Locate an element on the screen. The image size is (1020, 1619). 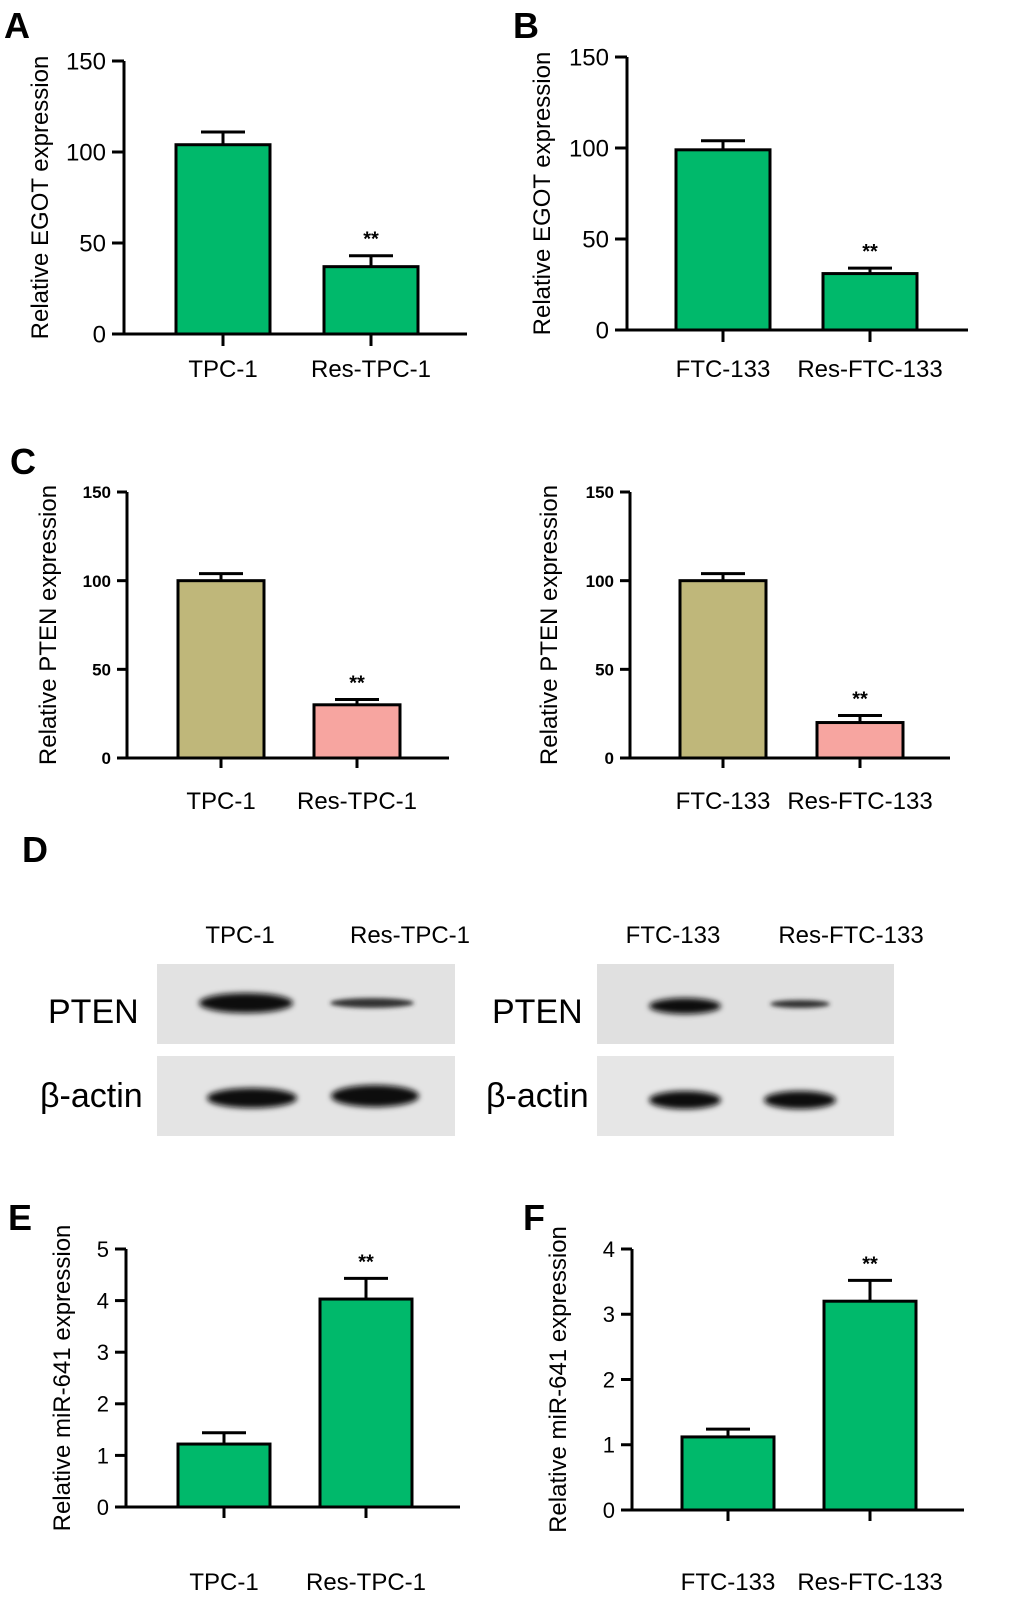
panel-label-f: F is located at coordinates (534, 1217).